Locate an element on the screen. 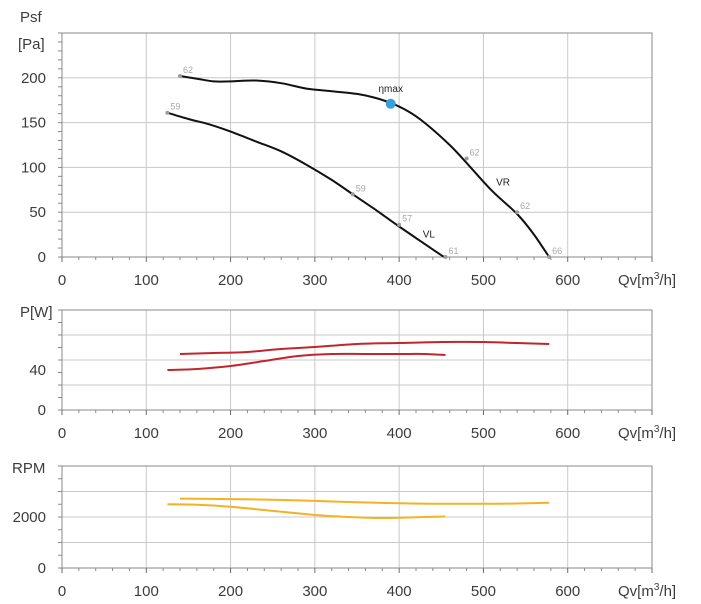 This screenshot has height=604, width=701. rpm-series-line-vr is located at coordinates (364, 501).